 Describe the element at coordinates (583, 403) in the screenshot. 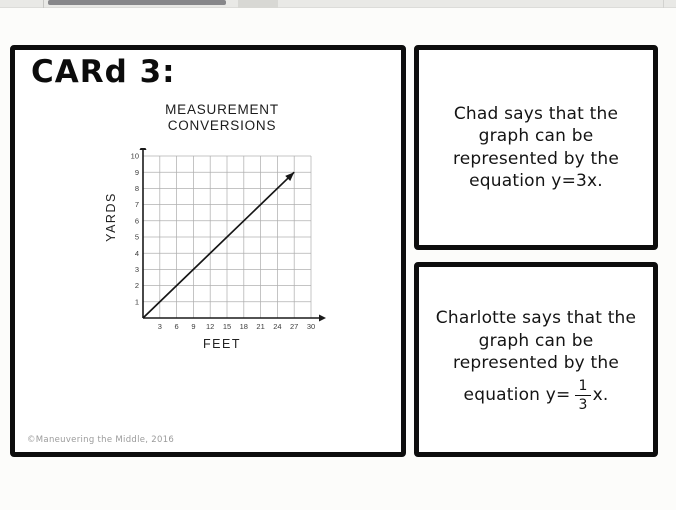

I see `fraction-denominator: 3` at that location.